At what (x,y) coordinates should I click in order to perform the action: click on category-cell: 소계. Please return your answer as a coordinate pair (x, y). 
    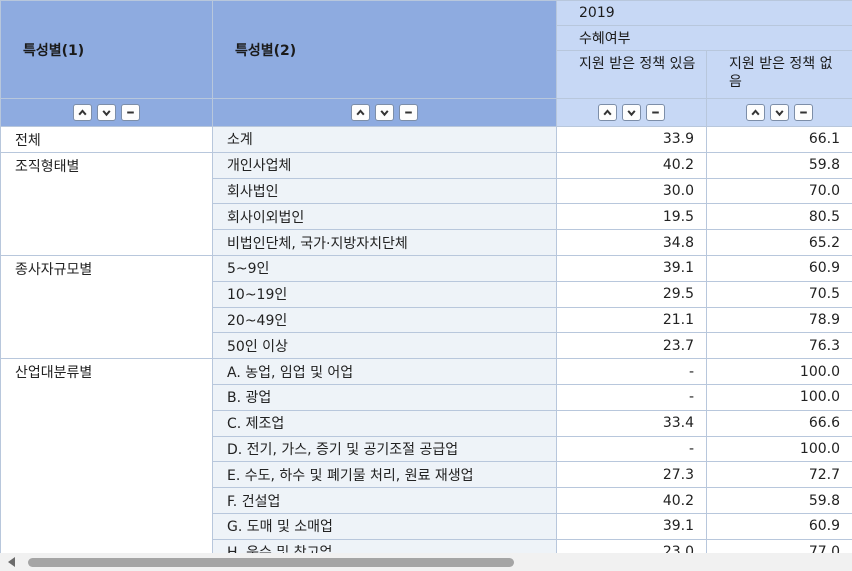
    Looking at the image, I should click on (384, 139).